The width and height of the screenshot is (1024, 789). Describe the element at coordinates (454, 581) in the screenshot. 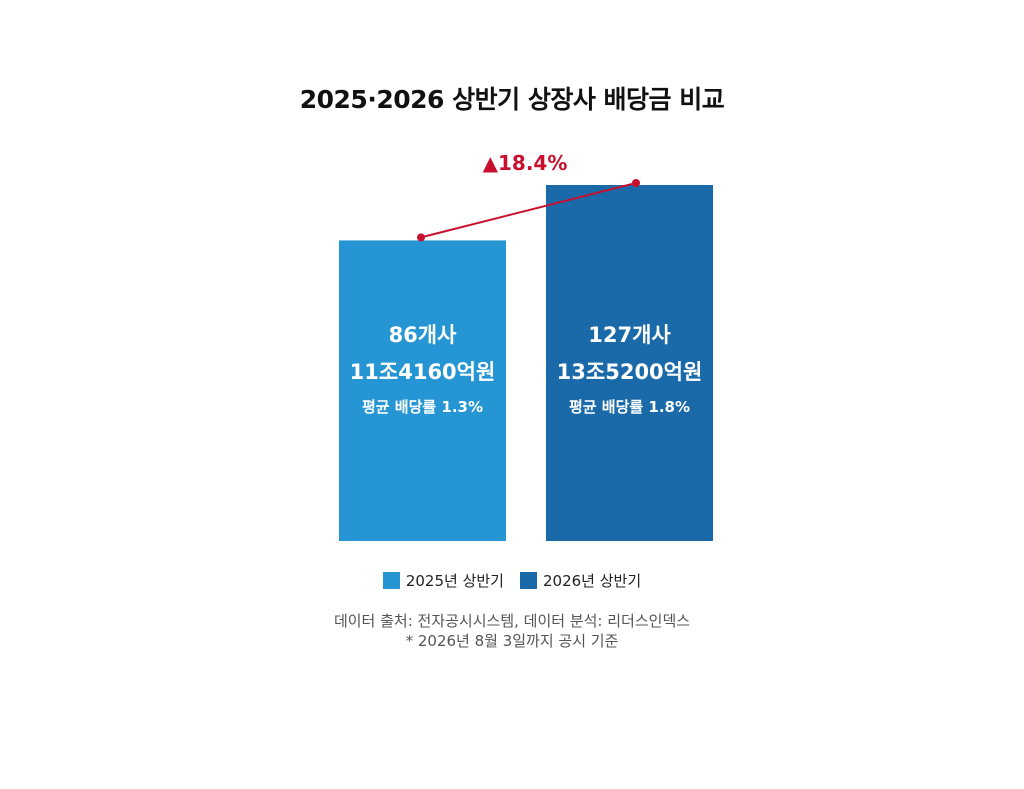

I see `legend-label-2025: 2025년 상반기` at that location.